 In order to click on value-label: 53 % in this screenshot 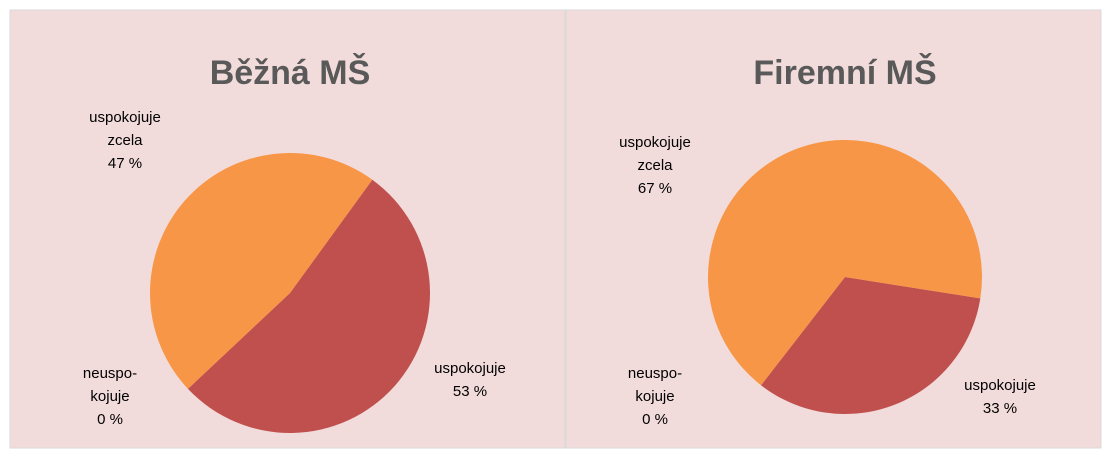, I will do `click(470, 391)`.